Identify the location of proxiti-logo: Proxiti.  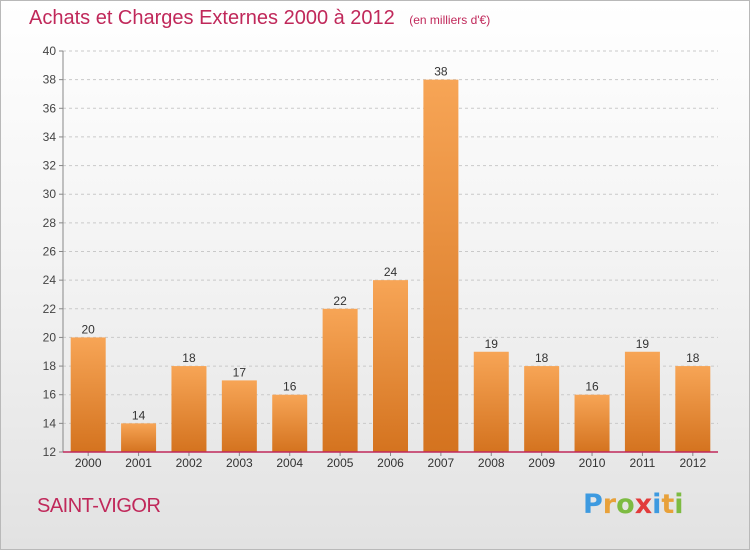
(633, 504).